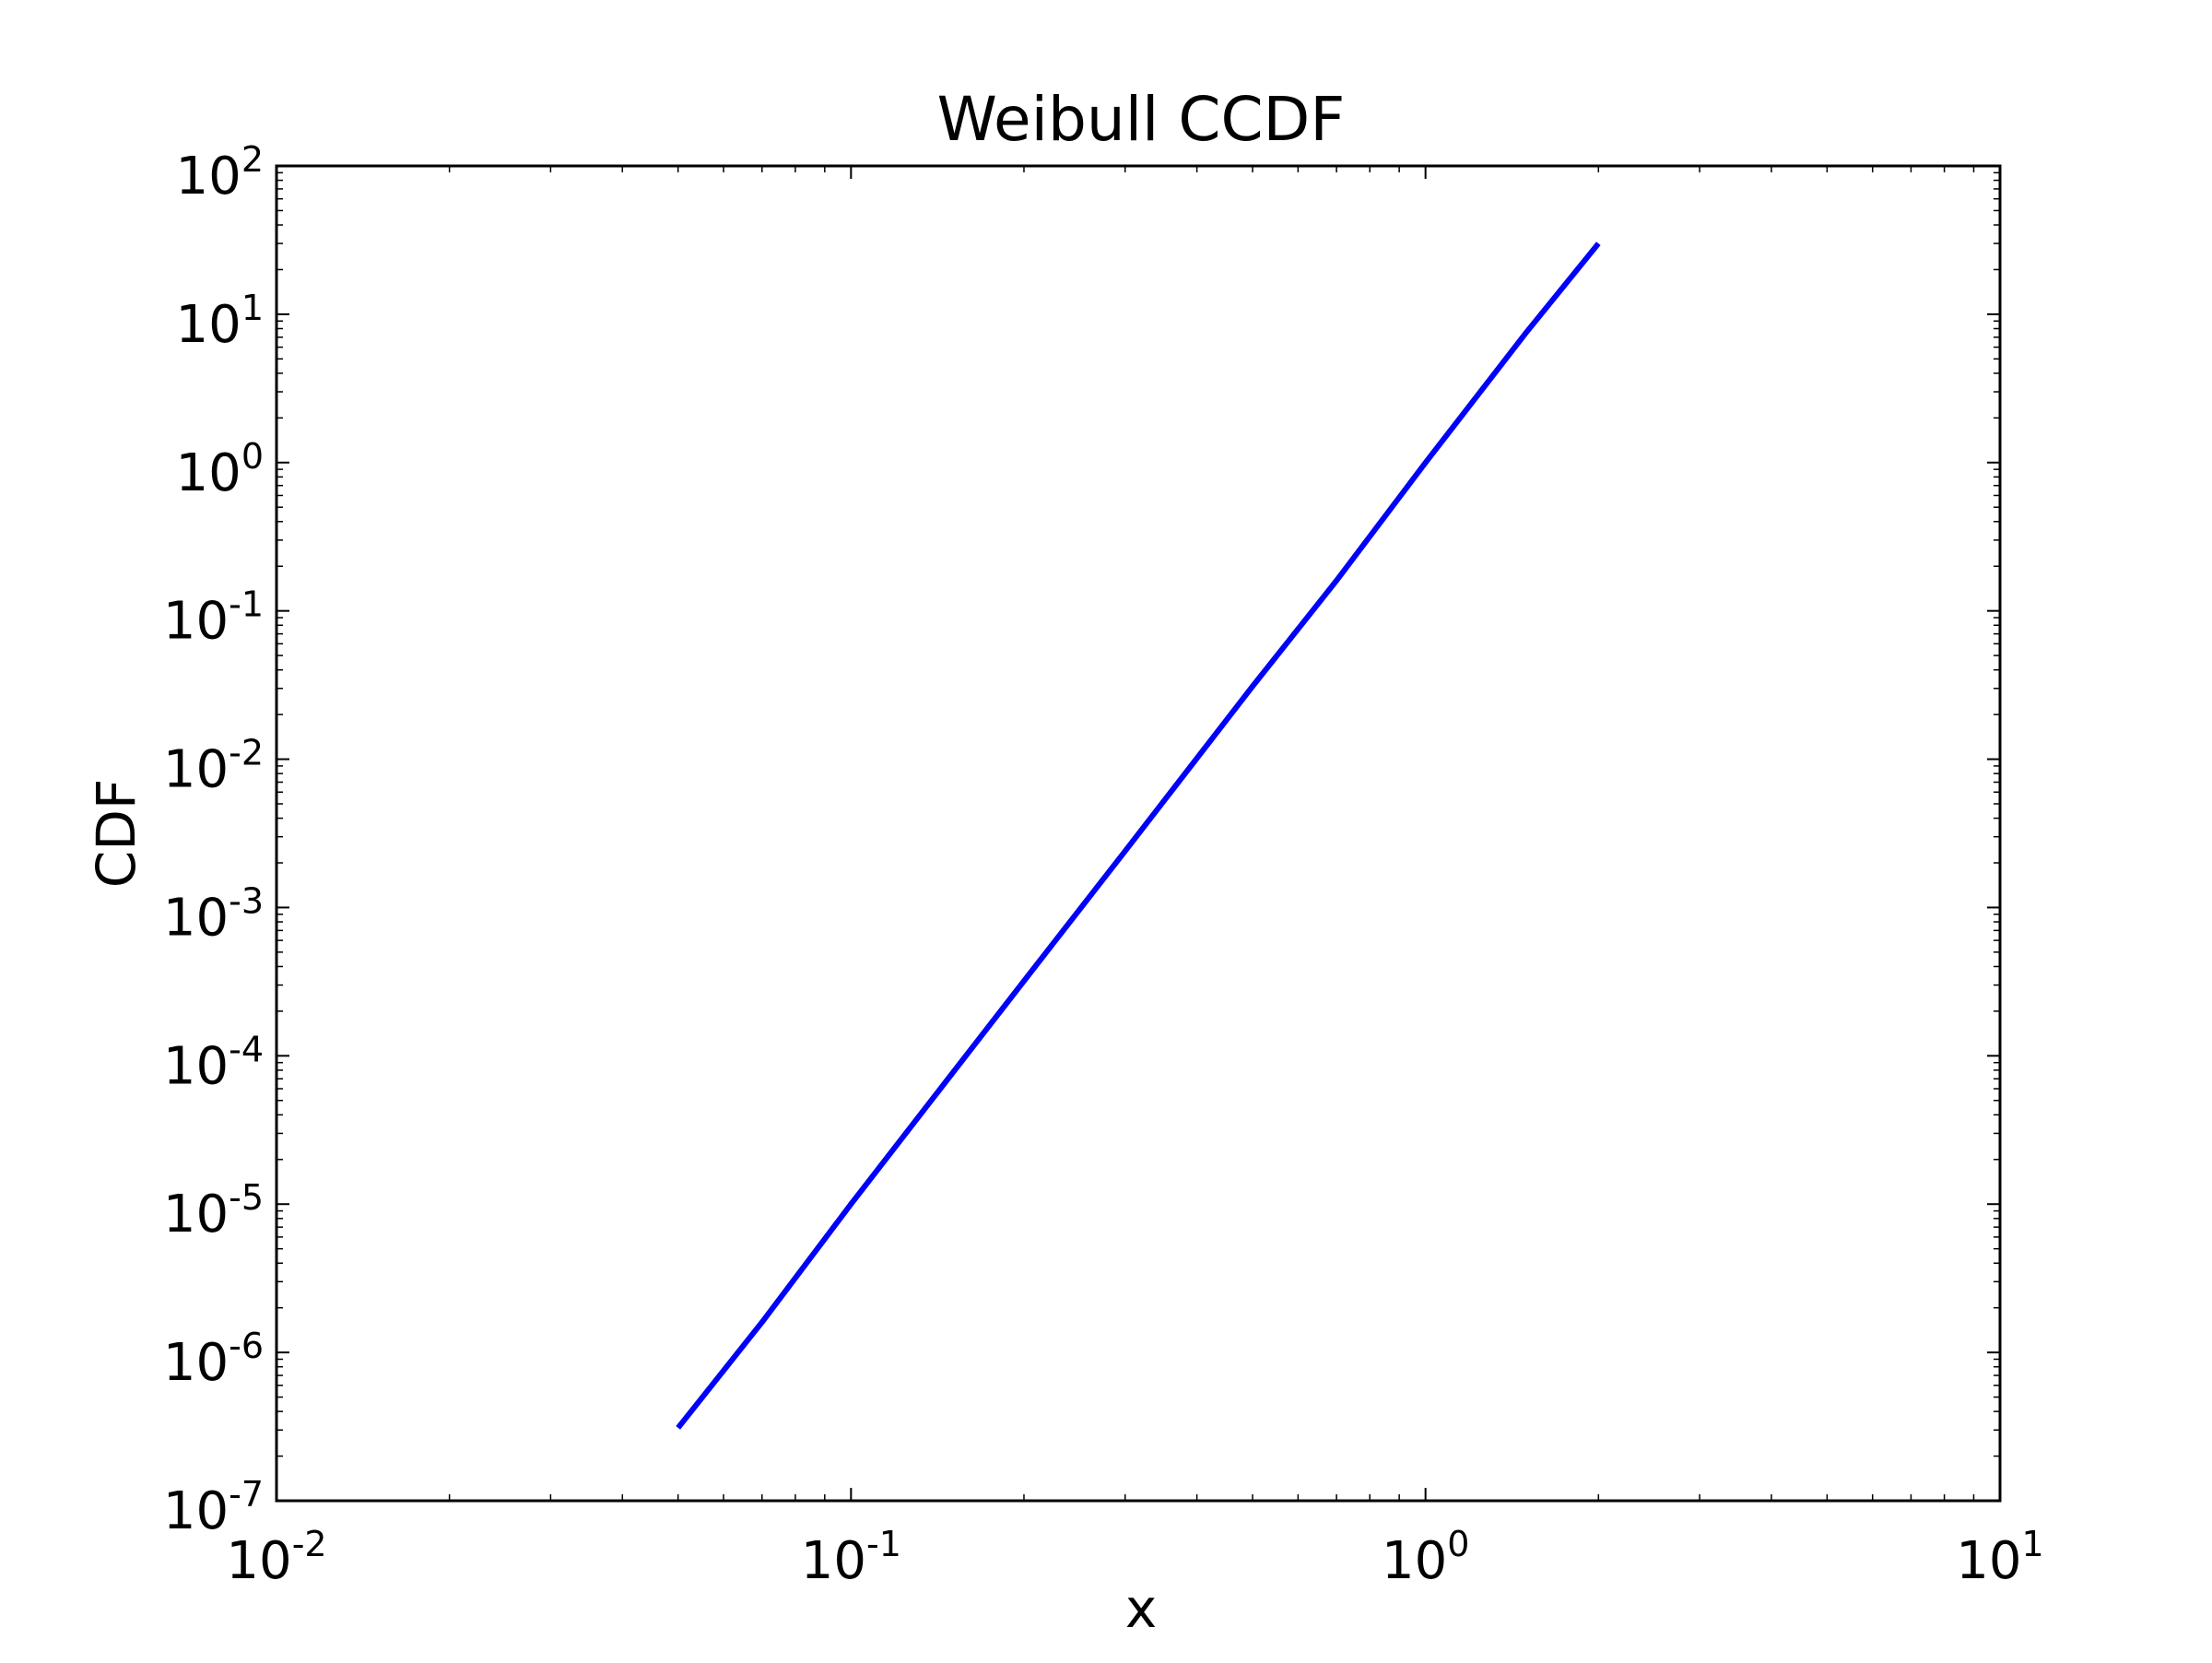 The height and width of the screenshot is (1663, 2212). Describe the element at coordinates (1141, 1608) in the screenshot. I see `x-axis-label: x` at that location.